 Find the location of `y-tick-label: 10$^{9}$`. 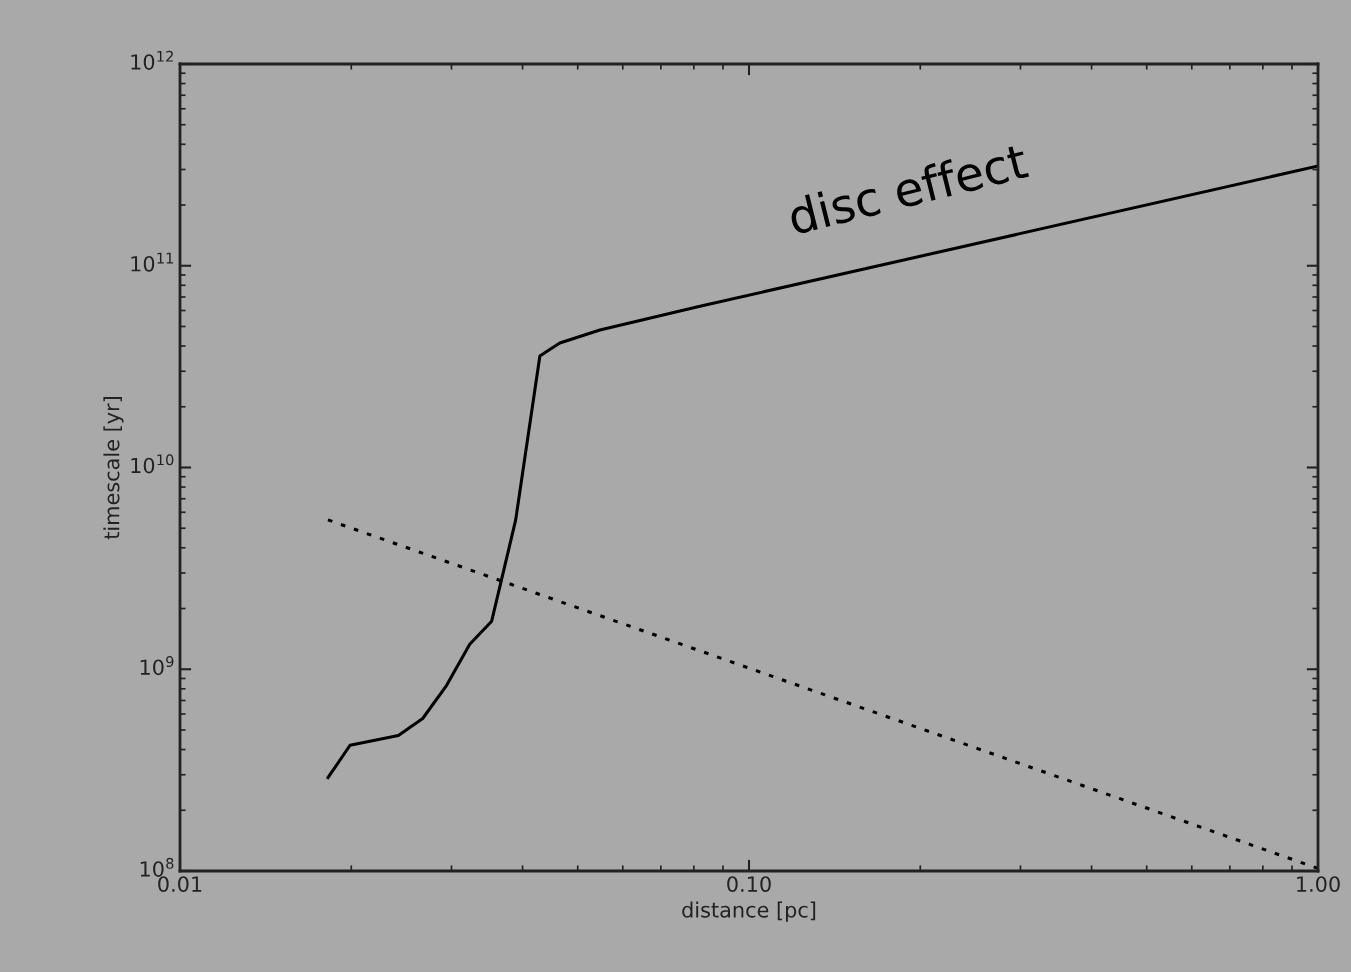

y-tick-label: 10$^{9}$ is located at coordinates (157, 666).